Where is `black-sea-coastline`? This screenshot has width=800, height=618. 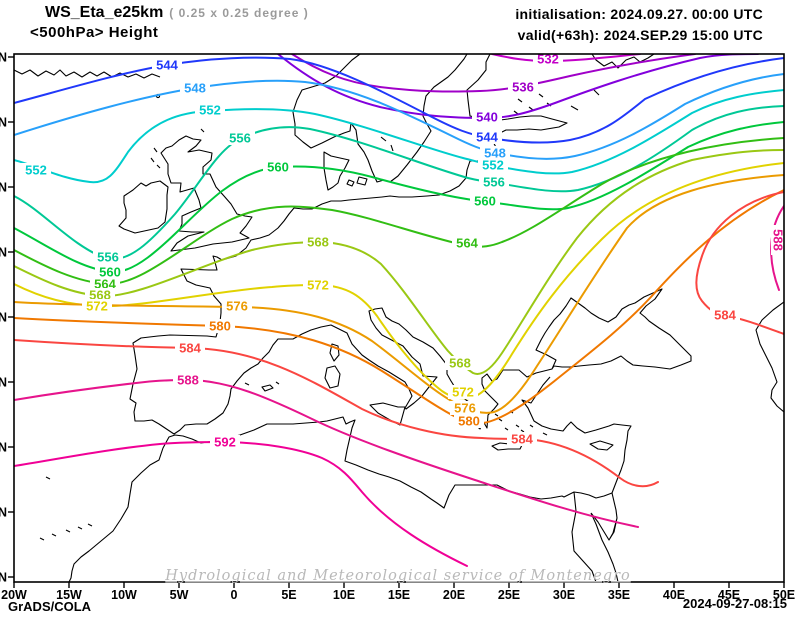 black-sea-coastline is located at coordinates (613, 329).